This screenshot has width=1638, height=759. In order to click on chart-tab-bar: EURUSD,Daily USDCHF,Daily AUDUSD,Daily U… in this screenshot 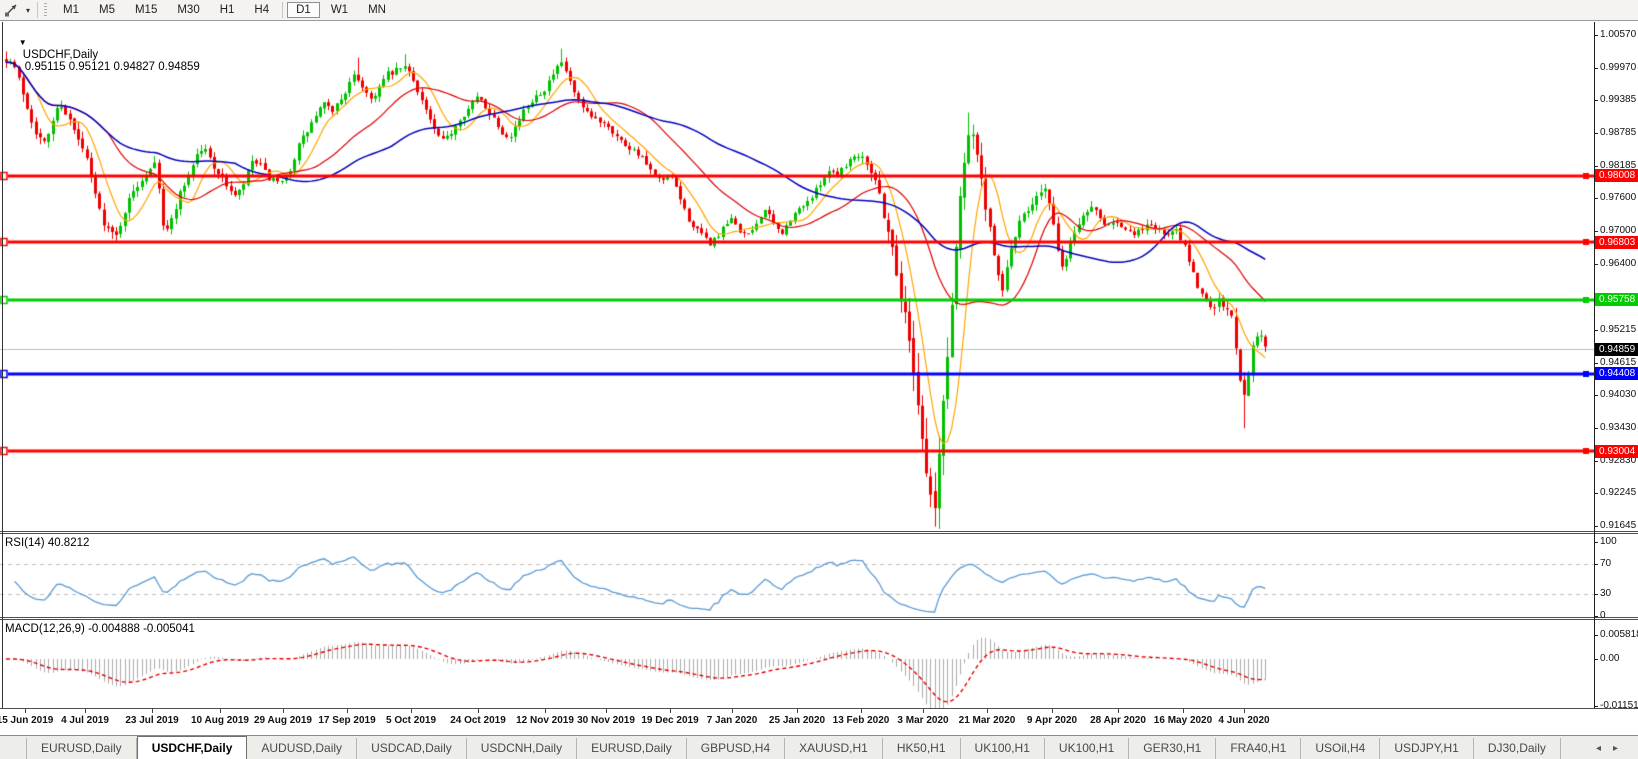, I will do `click(819, 747)`.